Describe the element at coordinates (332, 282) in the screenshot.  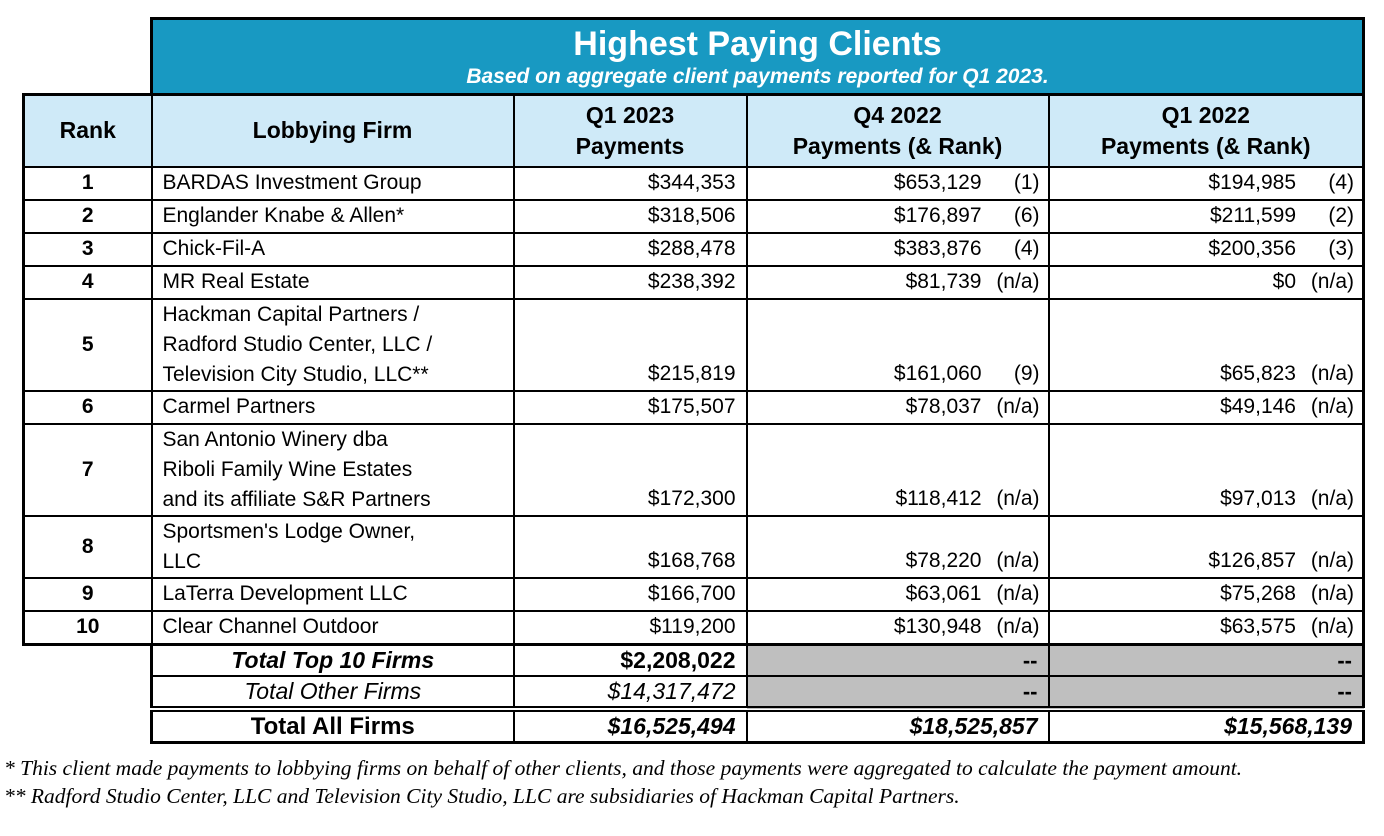
I see `firm-name-cell: MR Real Estate` at that location.